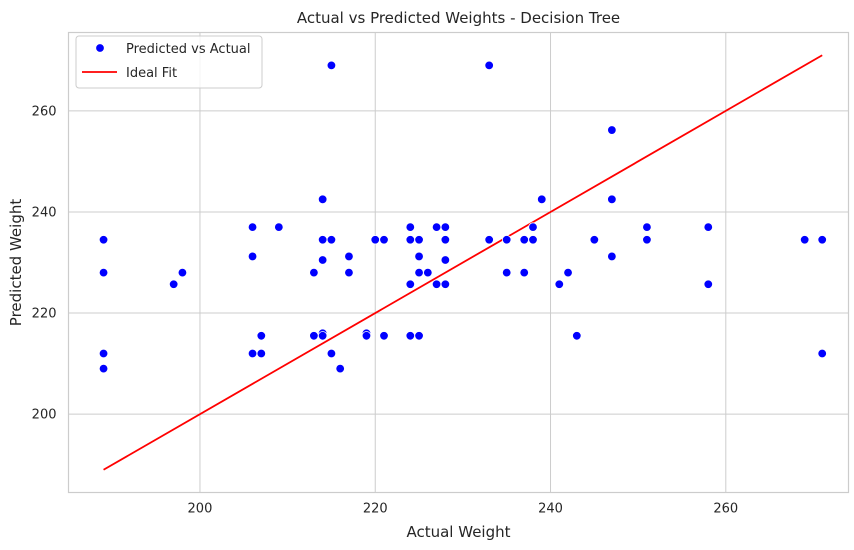 The image size is (854, 550). I want to click on x-tick-labels: 200 220 240 260, so click(463, 509).